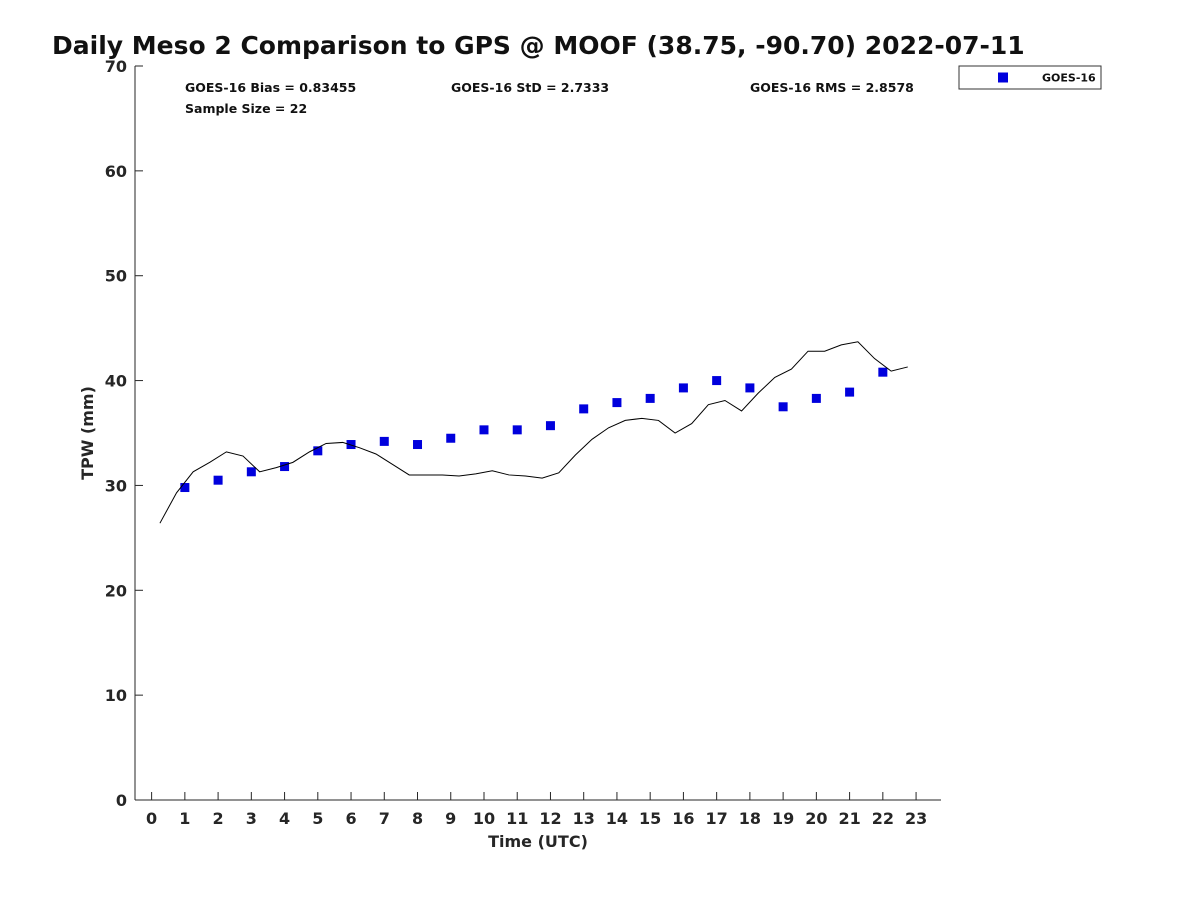 This screenshot has height=900, width=1200. I want to click on x-tick-label: 18, so click(750, 818).